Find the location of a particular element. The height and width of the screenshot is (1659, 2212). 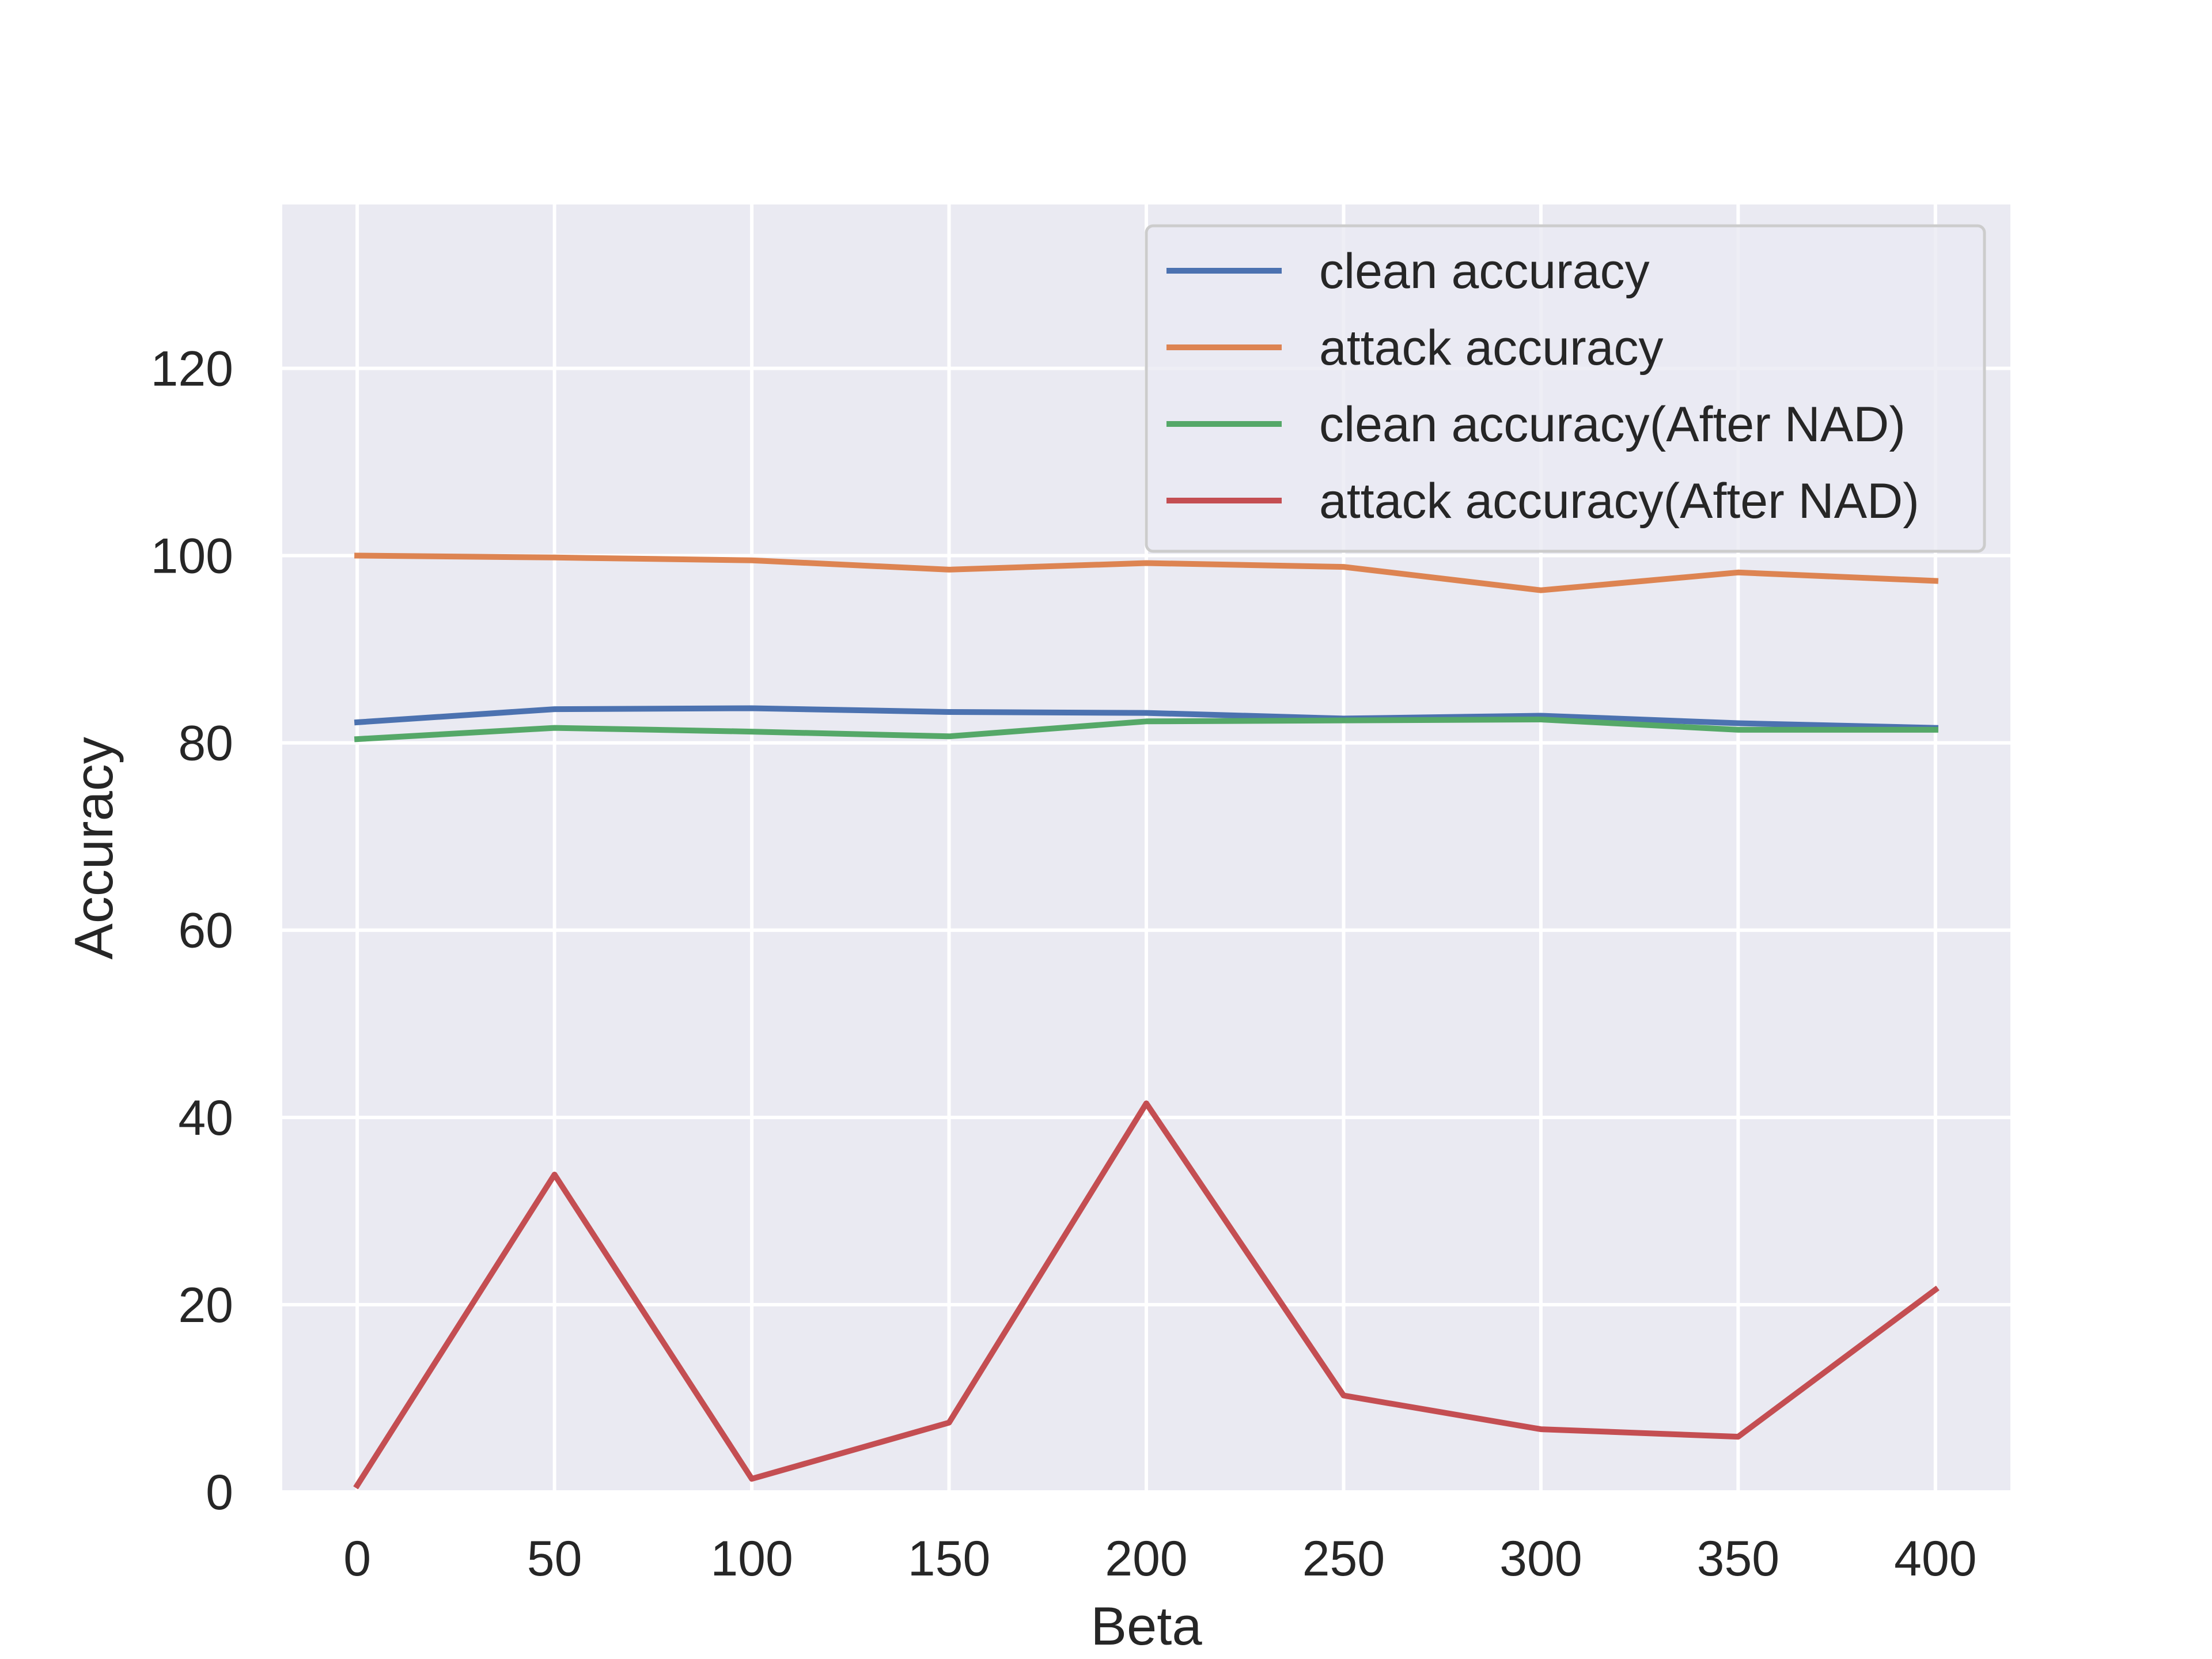

legend-label: attack accuracy(After NAD) is located at coordinates (1619, 501).